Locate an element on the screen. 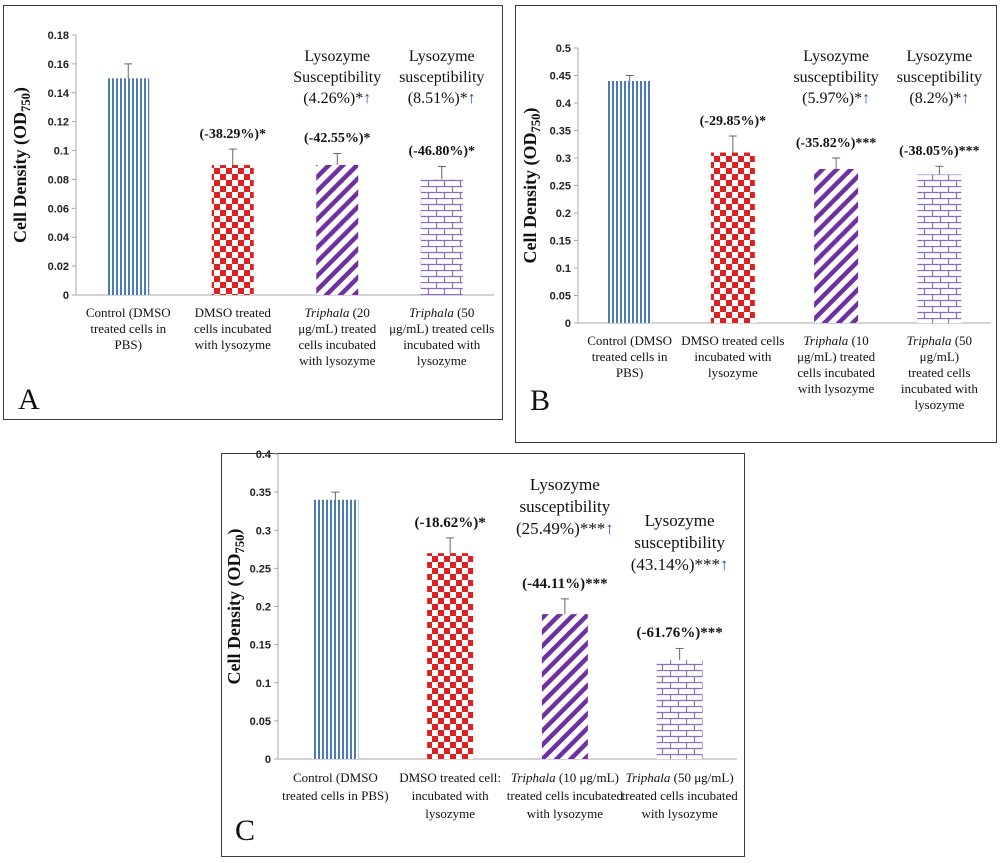 The image size is (1000, 863). bar-percent-annotation: (-29.85%)* is located at coordinates (733, 121).